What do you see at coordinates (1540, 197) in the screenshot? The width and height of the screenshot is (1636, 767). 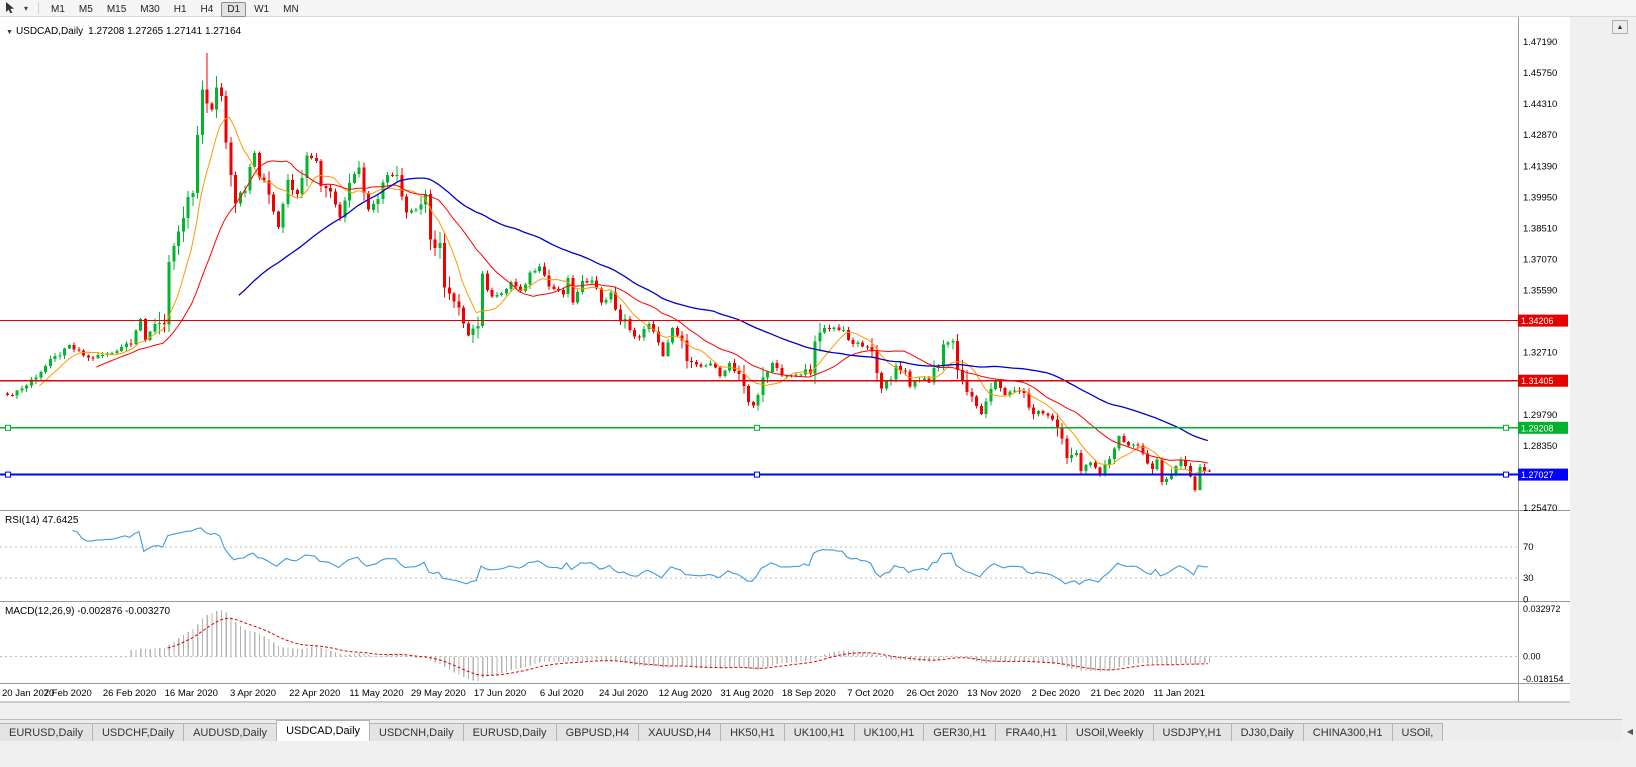 I see `price-axis-label: 1.39950` at bounding box center [1540, 197].